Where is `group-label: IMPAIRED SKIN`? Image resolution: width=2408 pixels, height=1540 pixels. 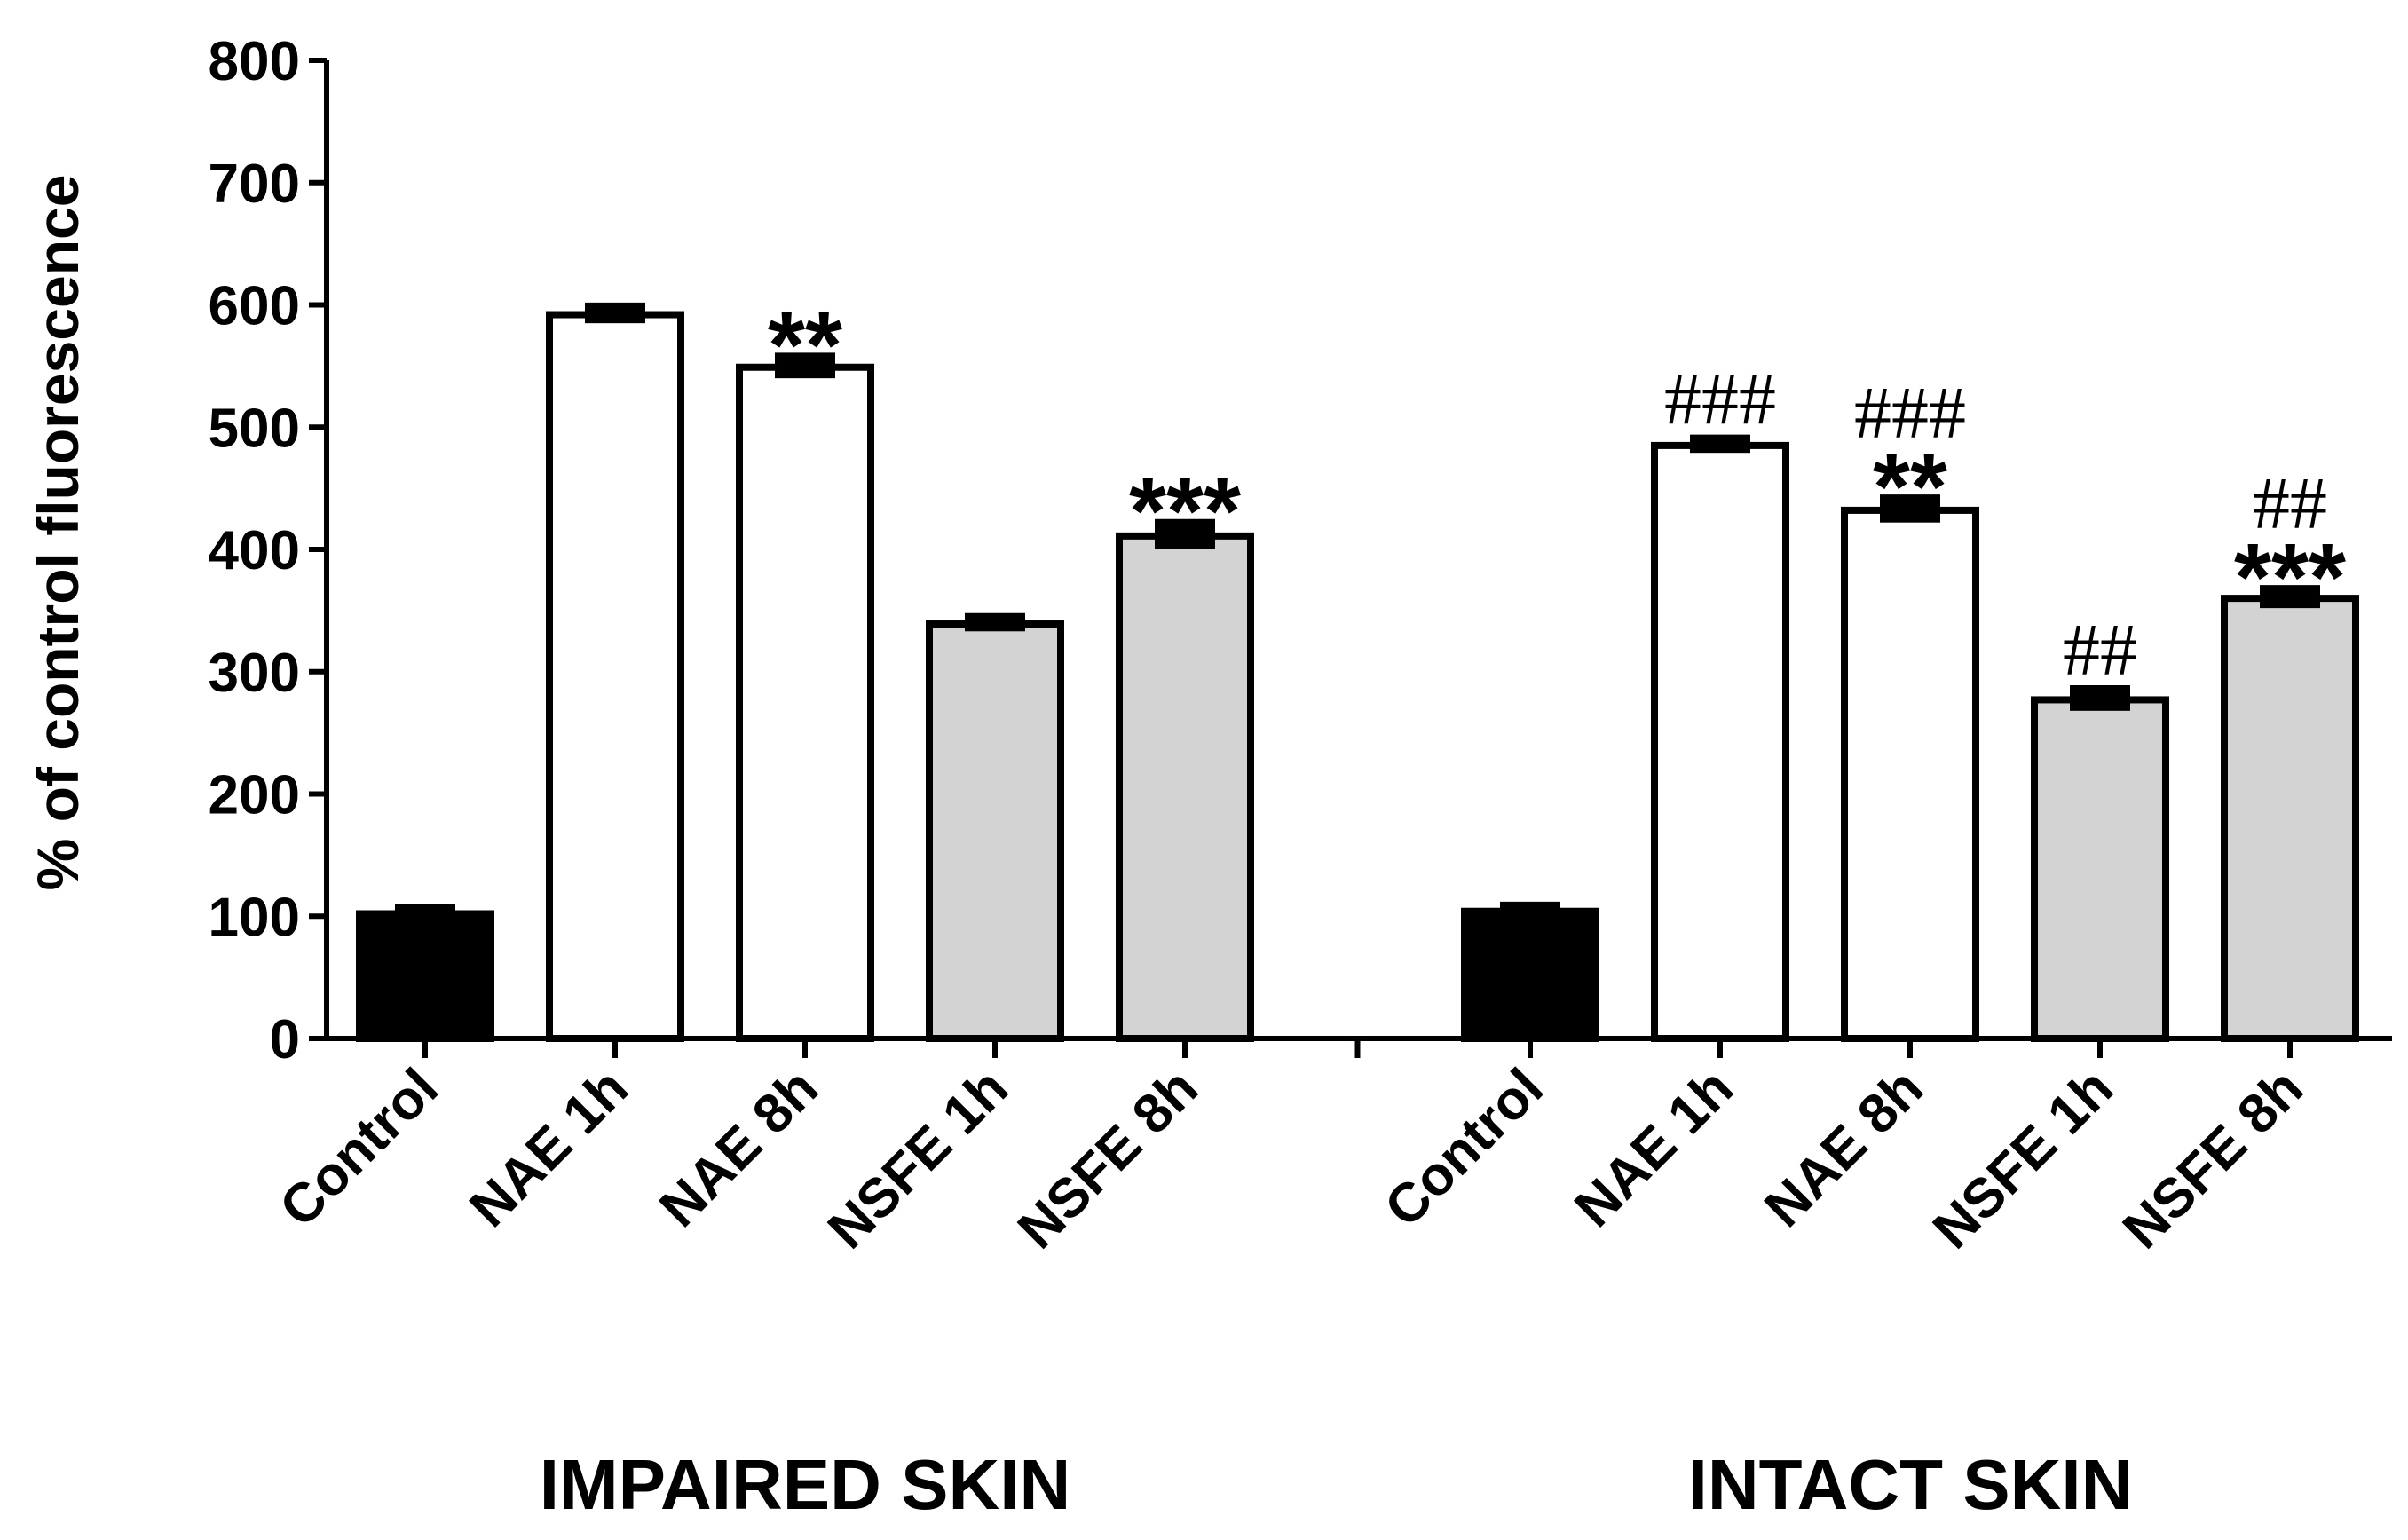 group-label: IMPAIRED SKIN is located at coordinates (806, 1484).